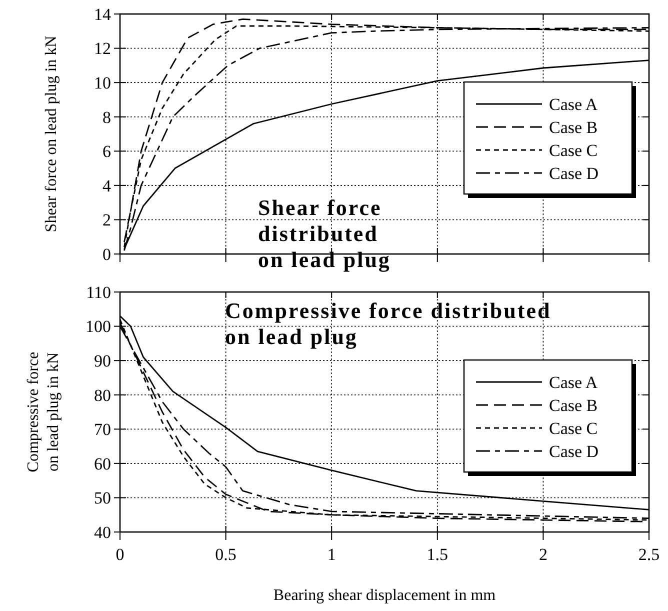  What do you see at coordinates (120, 554) in the screenshot?
I see `x-tick-label: 0` at bounding box center [120, 554].